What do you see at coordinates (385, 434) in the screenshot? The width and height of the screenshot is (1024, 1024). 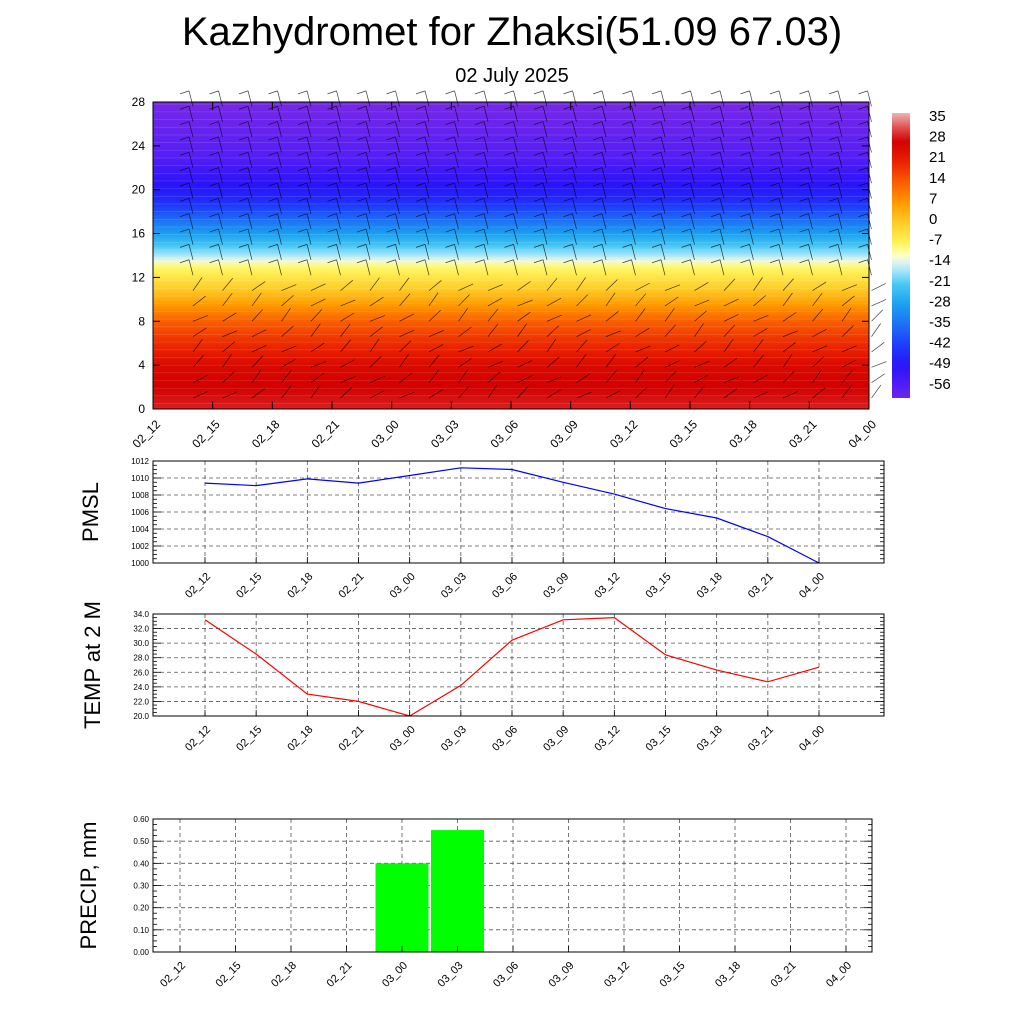 I see `x-tick-label: 03_00` at bounding box center [385, 434].